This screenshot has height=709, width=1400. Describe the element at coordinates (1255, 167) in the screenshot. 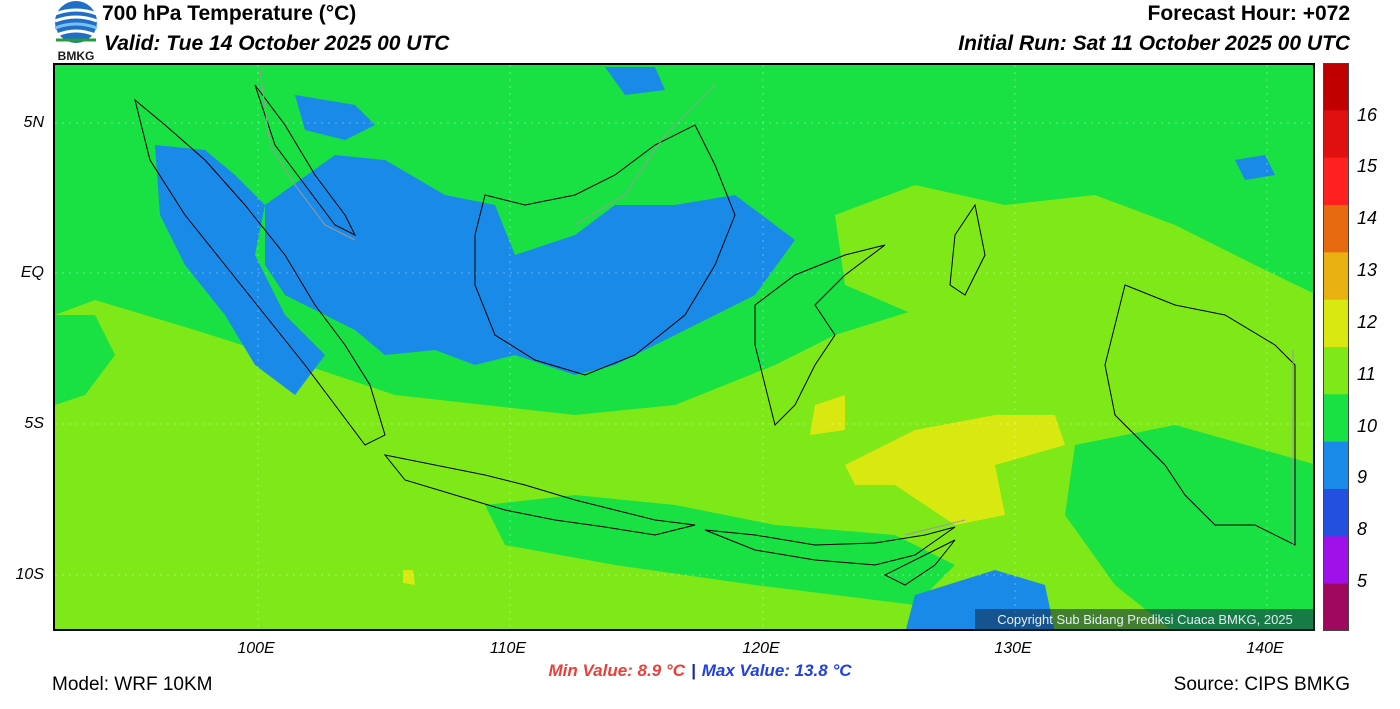

I see `temp-patch-9-10-east` at that location.